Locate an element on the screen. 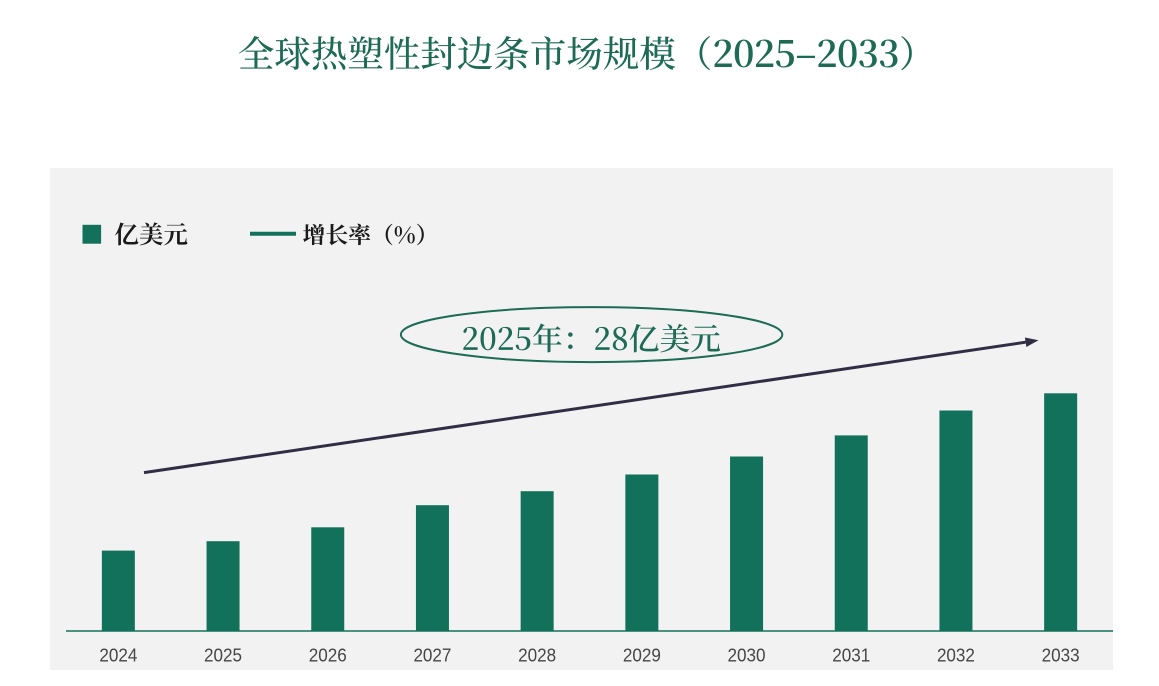 The height and width of the screenshot is (686, 1159). svg-text: 2032 is located at coordinates (956, 656).